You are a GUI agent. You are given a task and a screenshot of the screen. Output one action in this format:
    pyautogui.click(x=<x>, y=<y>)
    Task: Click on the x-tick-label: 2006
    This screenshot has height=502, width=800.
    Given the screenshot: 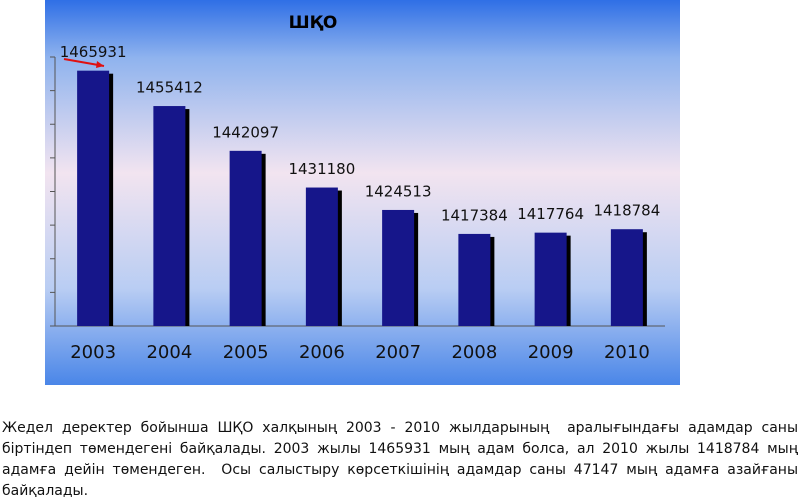 What is the action you would take?
    pyautogui.click(x=322, y=352)
    